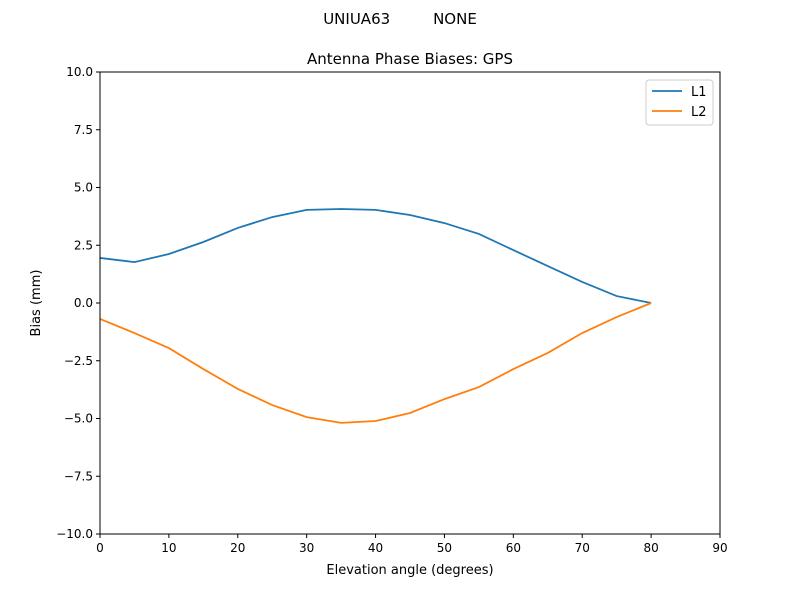 The image size is (800, 600). I want to click on x-tick-label: 40, so click(375, 548).